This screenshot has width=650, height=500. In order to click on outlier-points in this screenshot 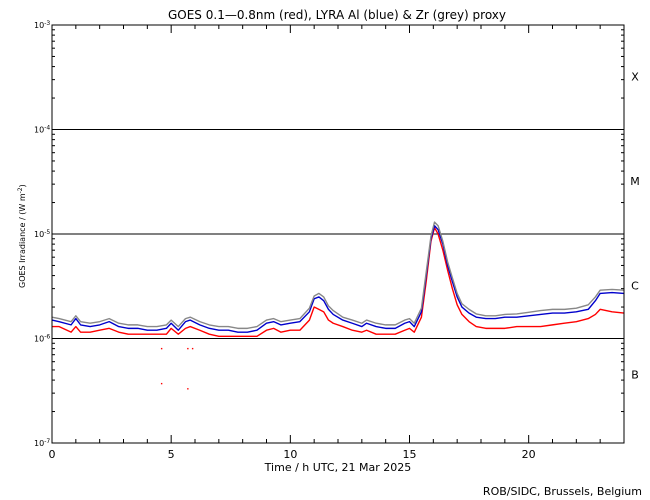, I will do `click(177, 368)`.